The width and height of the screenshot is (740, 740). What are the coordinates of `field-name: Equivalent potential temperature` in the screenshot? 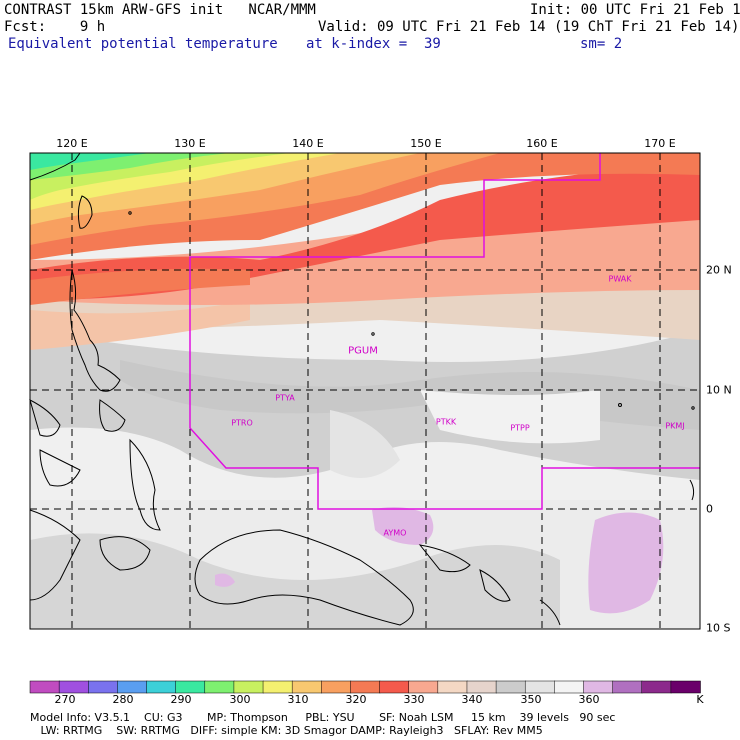 It's located at (143, 44).